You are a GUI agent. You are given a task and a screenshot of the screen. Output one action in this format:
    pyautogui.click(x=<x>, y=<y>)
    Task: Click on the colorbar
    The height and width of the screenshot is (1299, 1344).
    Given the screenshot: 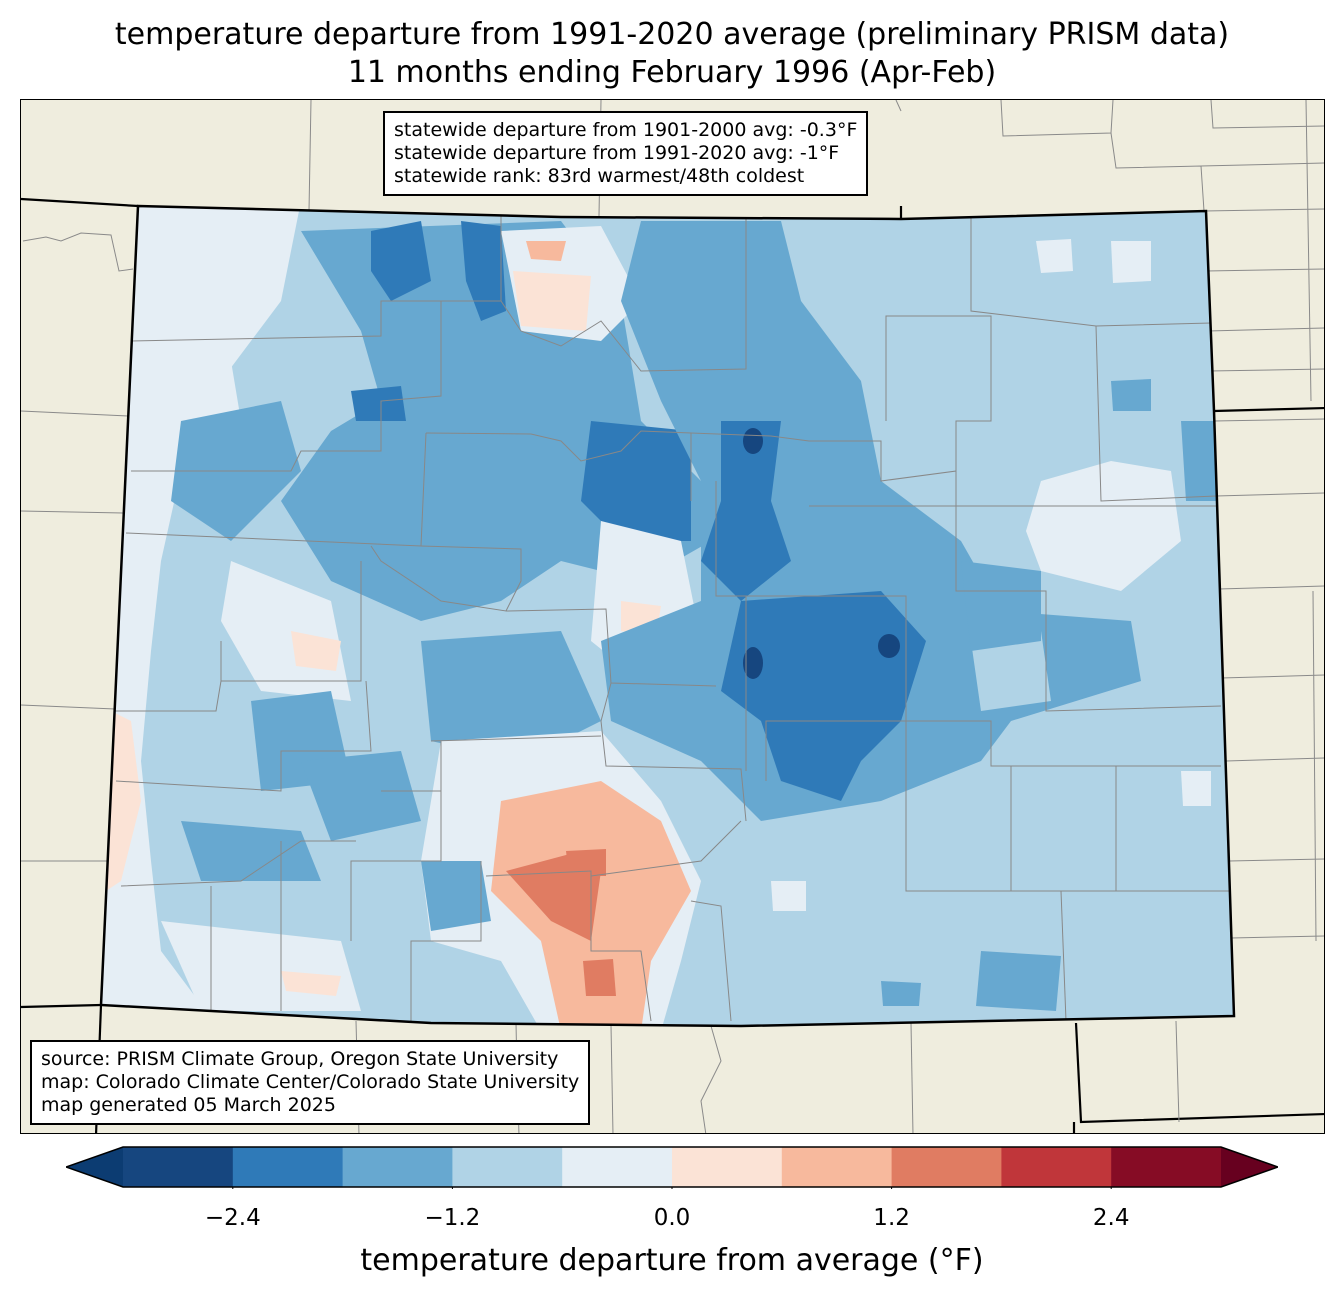 What is the action you would take?
    pyautogui.click(x=672, y=1167)
    